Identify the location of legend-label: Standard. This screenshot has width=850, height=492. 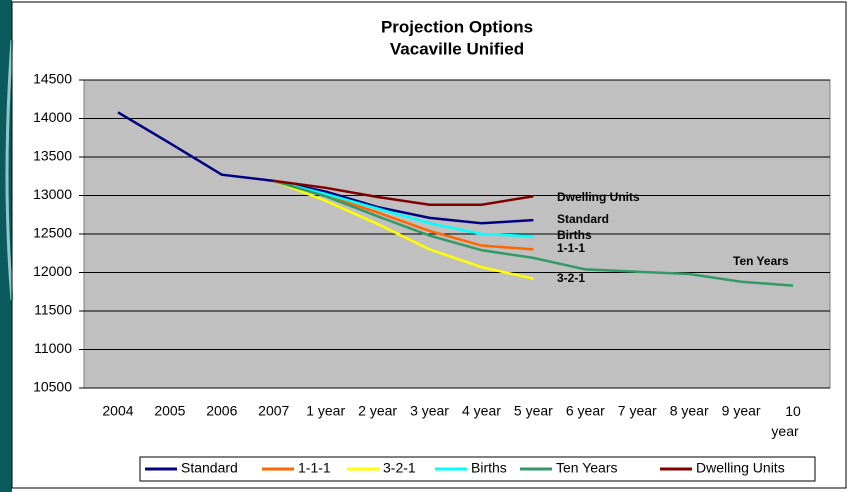
(209, 468).